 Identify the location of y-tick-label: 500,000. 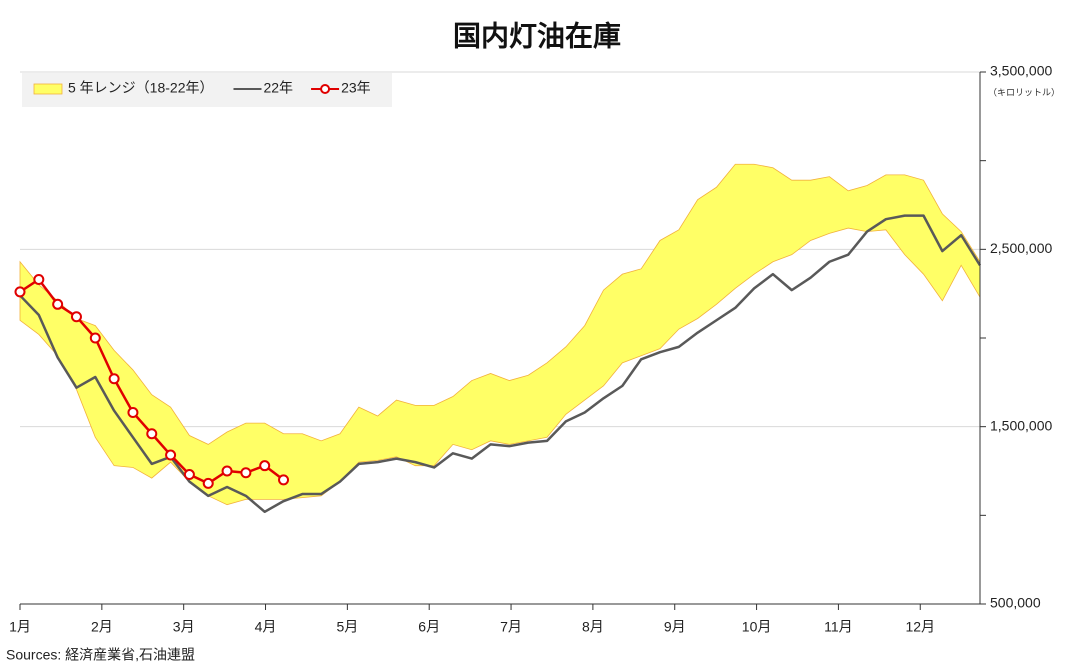
(1015, 603).